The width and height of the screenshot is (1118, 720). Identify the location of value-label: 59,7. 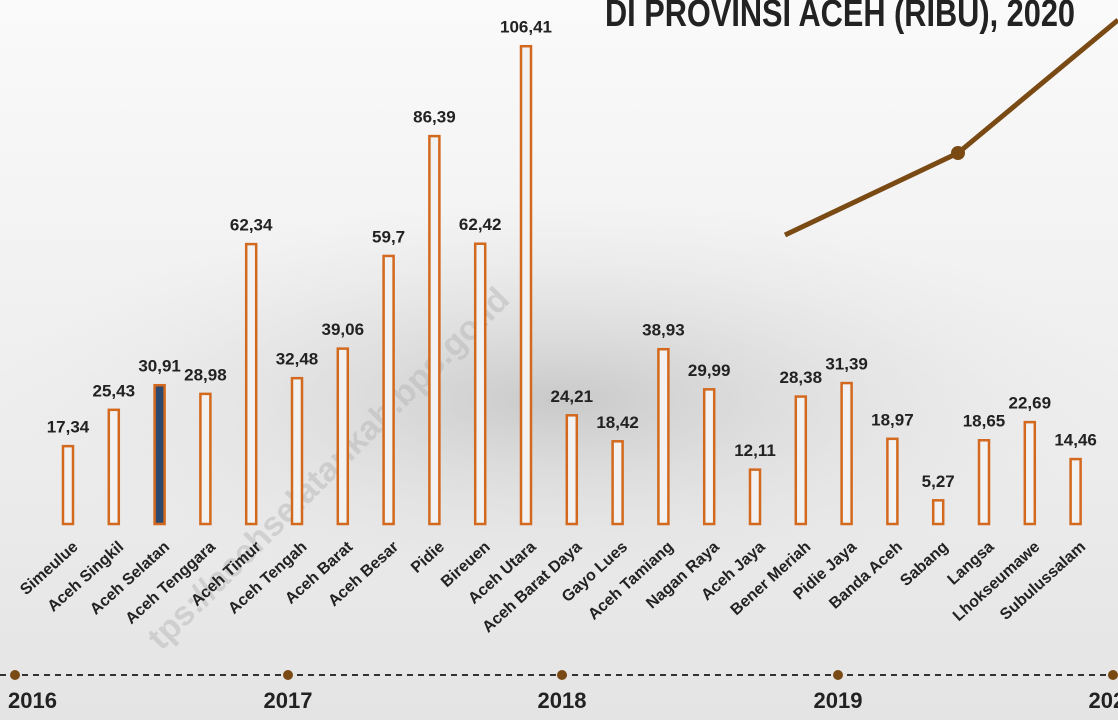
(388, 236).